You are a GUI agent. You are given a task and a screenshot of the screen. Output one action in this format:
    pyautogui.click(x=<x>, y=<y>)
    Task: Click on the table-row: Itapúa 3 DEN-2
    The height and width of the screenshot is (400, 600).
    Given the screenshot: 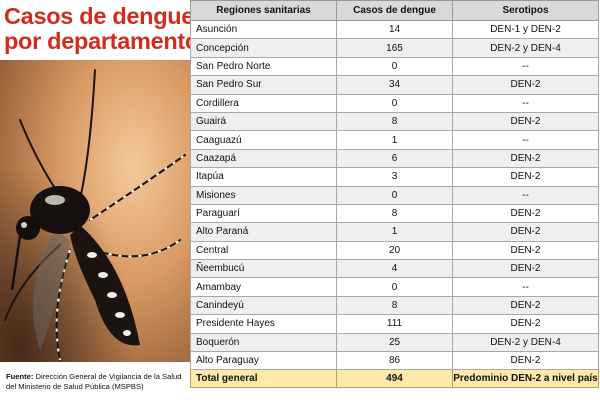 What is the action you would take?
    pyautogui.click(x=394, y=177)
    